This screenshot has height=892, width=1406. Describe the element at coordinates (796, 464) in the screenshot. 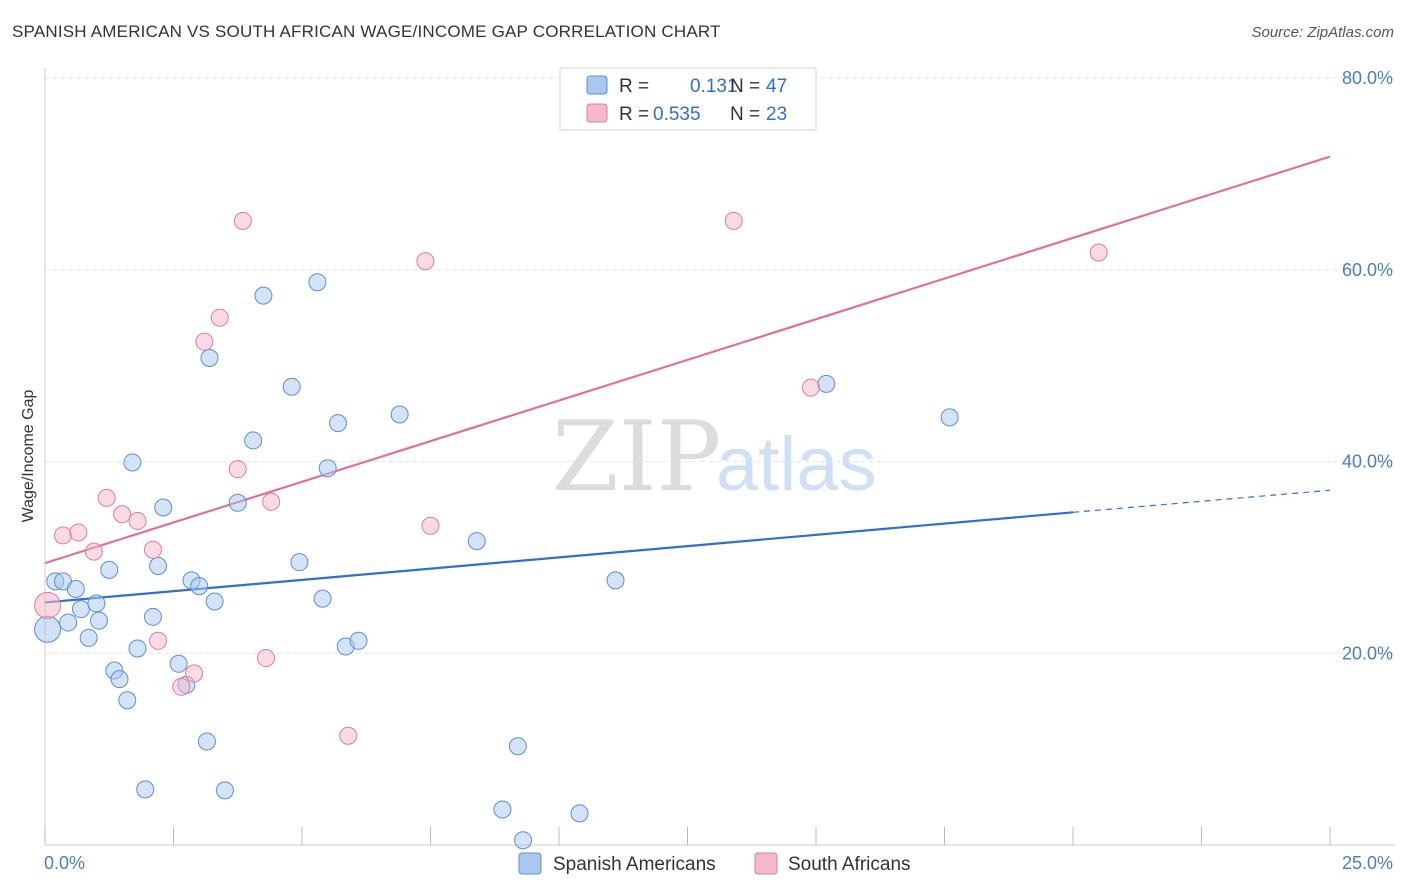

I see `watermark-atlas: atlas` at that location.